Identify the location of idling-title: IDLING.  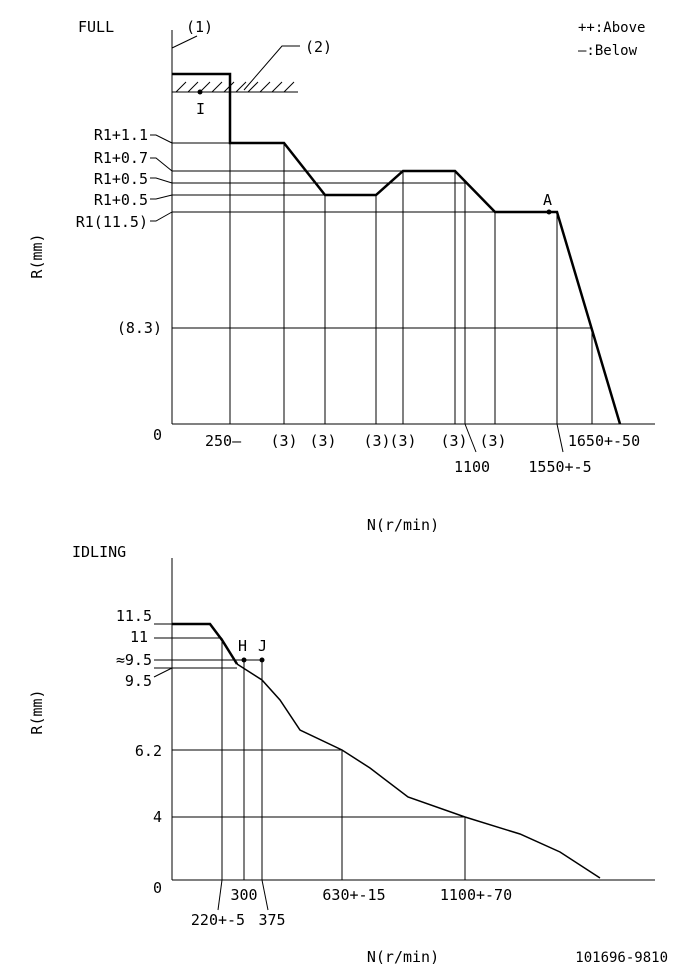
(99, 552).